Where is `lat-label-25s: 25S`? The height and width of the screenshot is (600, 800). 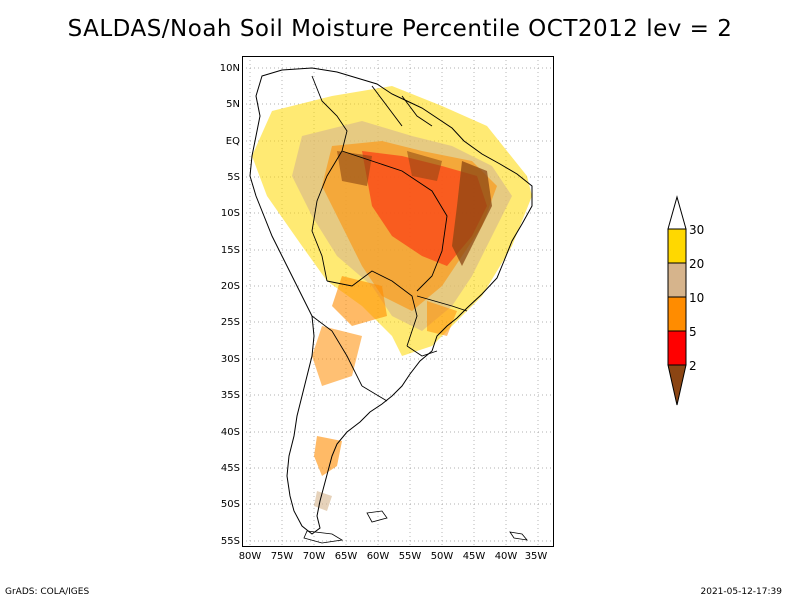 lat-label-25s: 25S is located at coordinates (230, 322).